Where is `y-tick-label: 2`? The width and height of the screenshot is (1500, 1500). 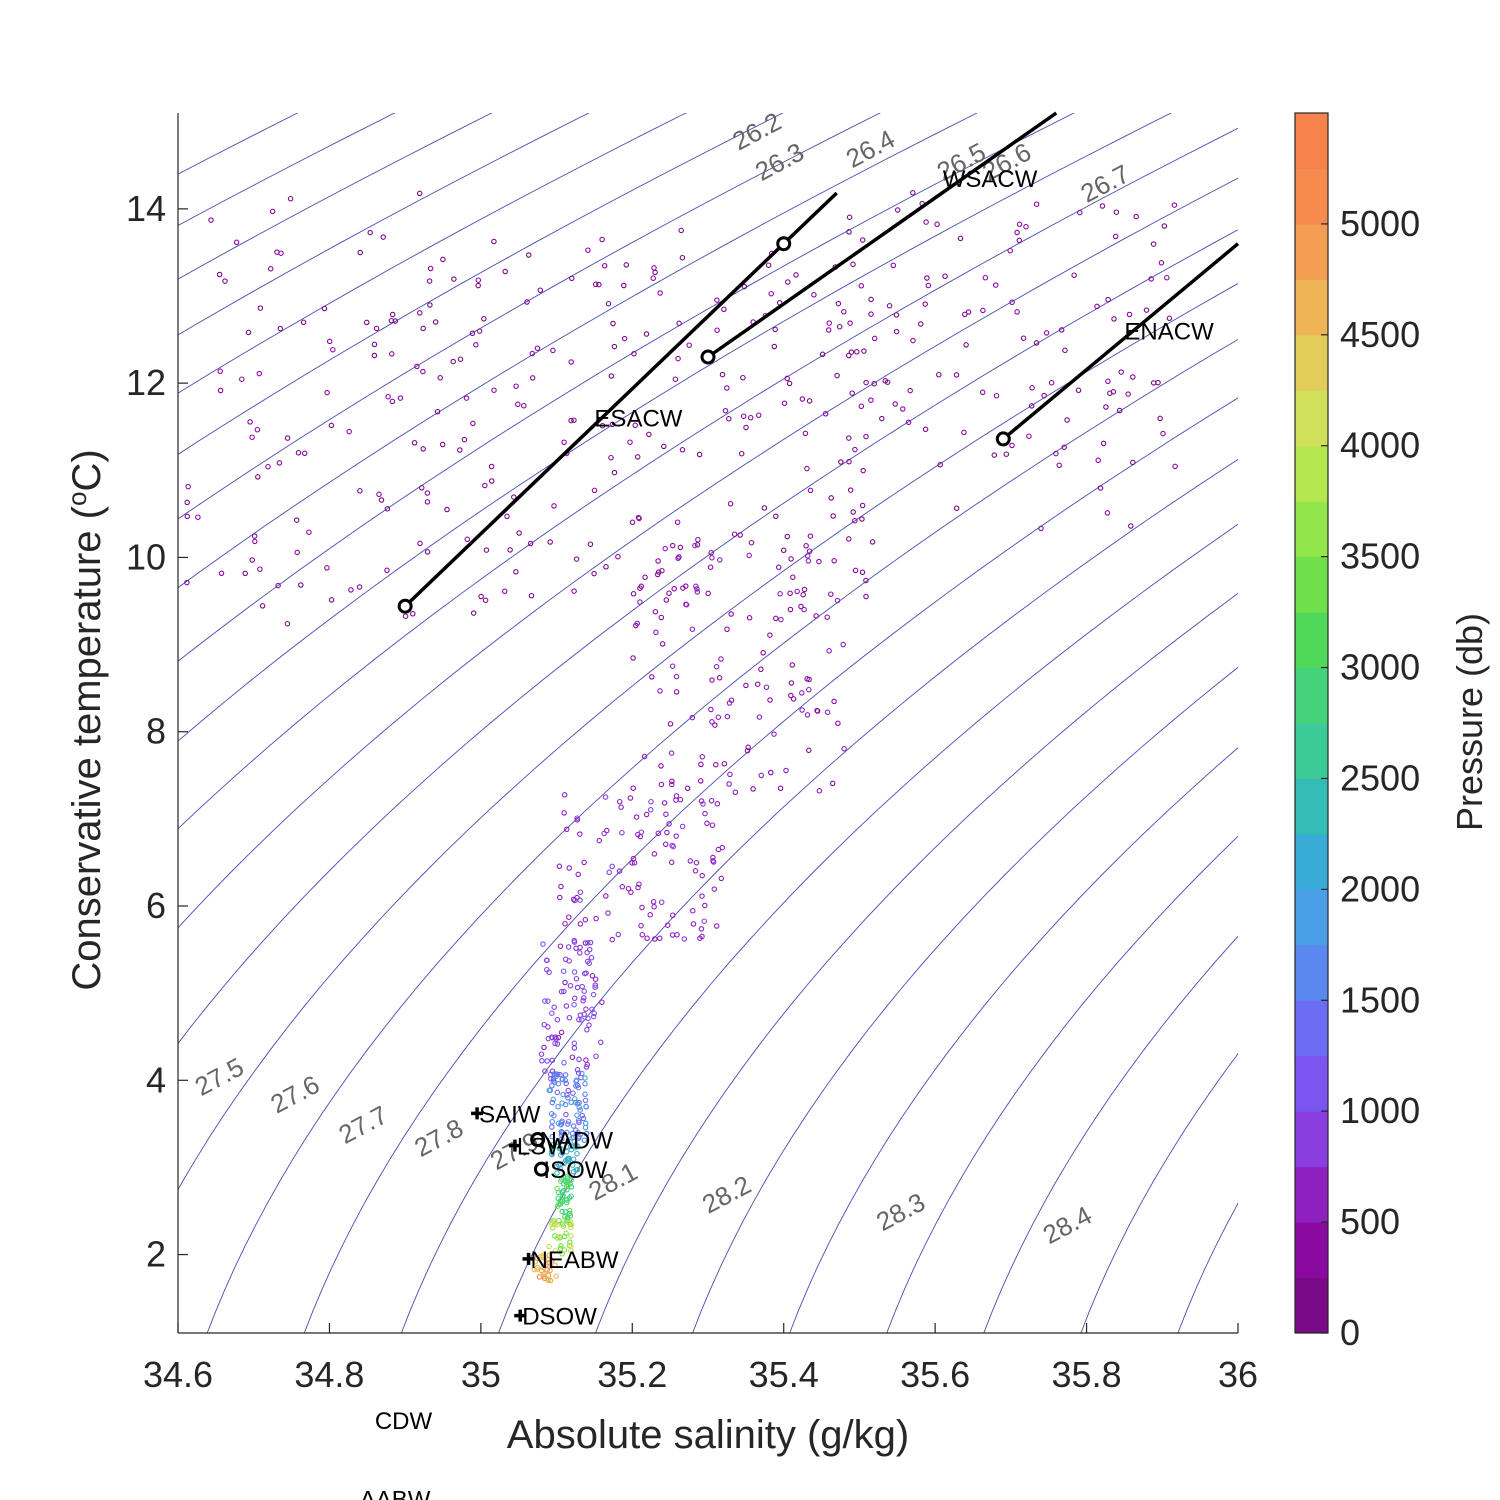 y-tick-label: 2 is located at coordinates (156, 1254).